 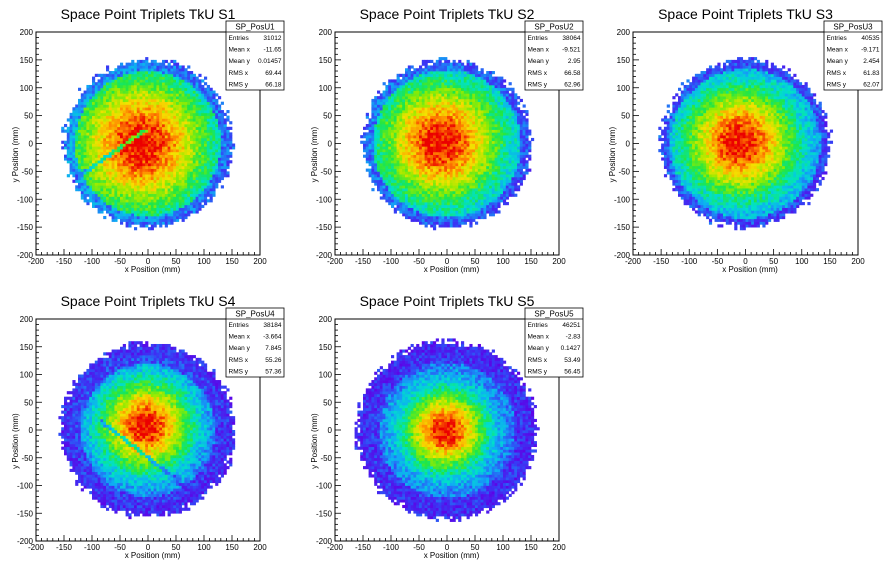 I want to click on x-tick-label: 200, so click(x=260, y=261).